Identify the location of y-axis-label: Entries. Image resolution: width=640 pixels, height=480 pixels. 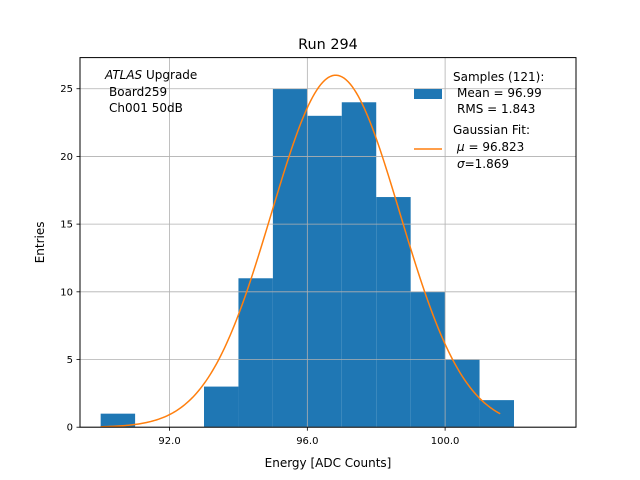
(40, 243).